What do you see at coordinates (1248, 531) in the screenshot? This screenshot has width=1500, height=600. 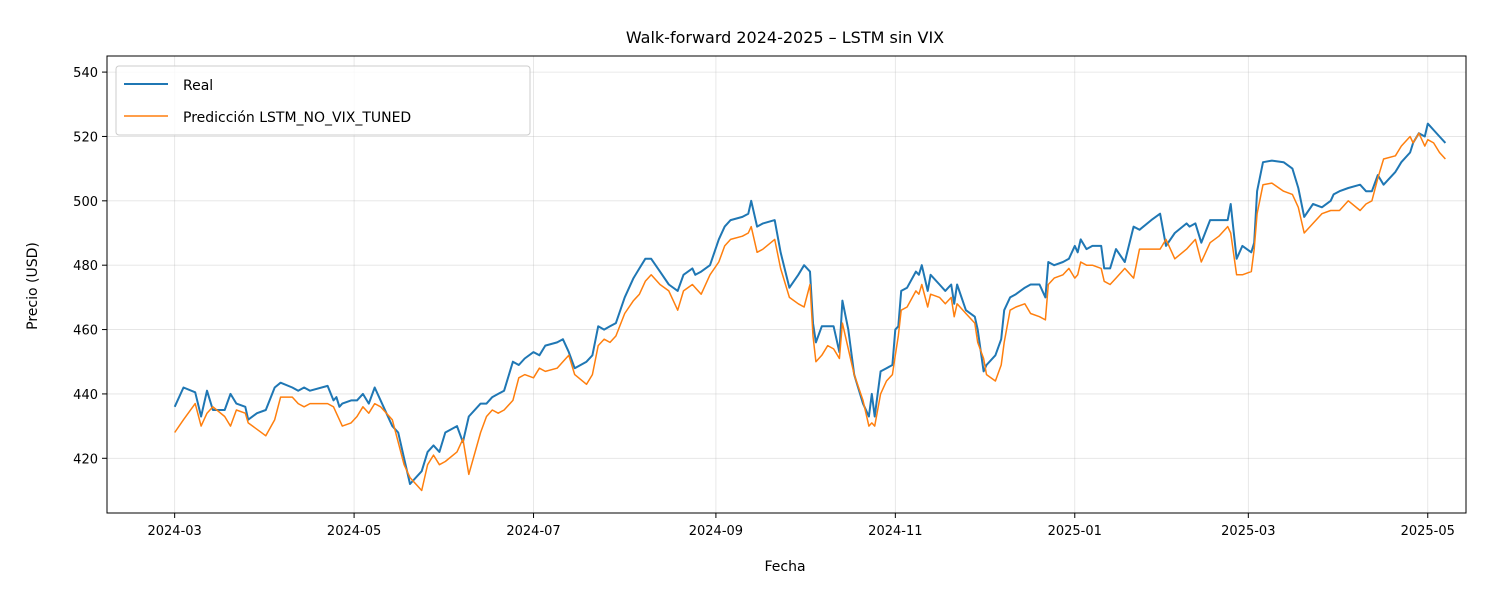 I see `x-tick-label: 2025-03` at bounding box center [1248, 531].